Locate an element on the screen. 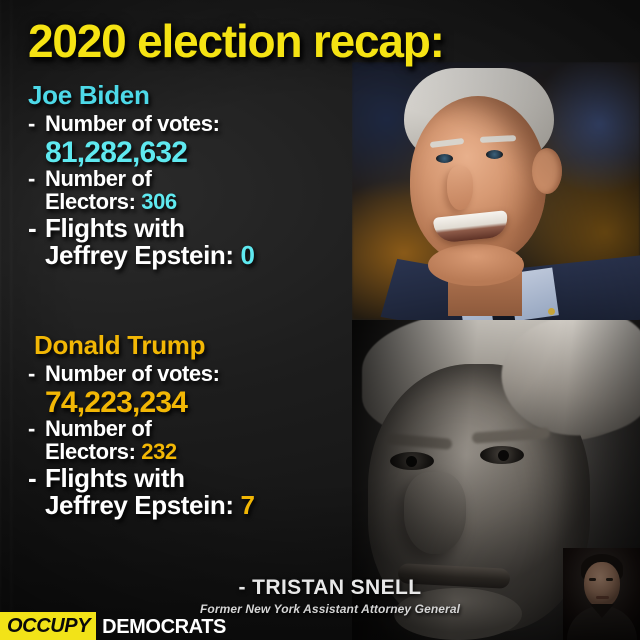 The image size is (640, 640). biden-flights-label-line2: Jeffrey Epstein: is located at coordinates (139, 255).